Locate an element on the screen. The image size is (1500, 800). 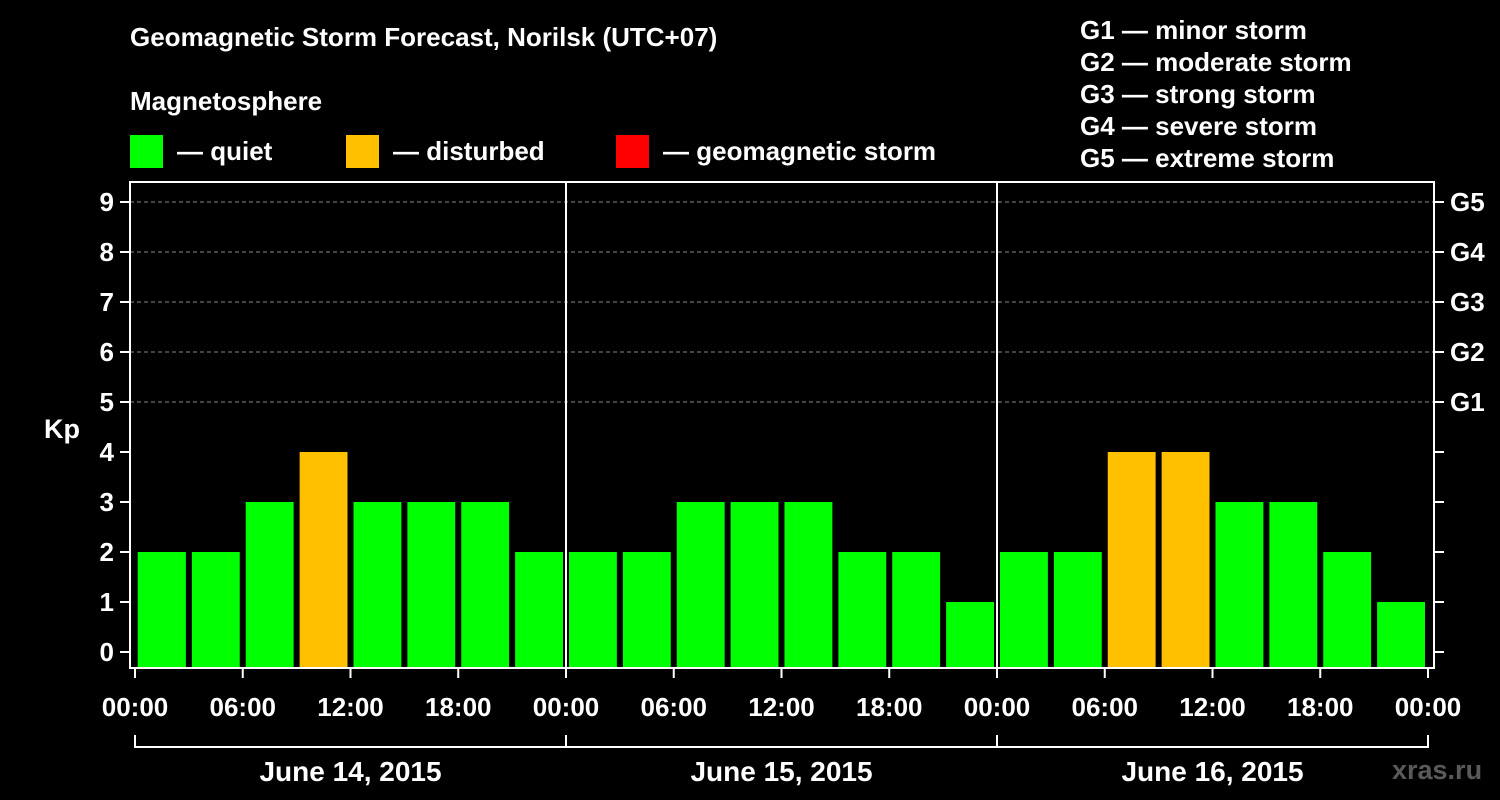
legend-item-quiet: — quiet is located at coordinates (201, 151).